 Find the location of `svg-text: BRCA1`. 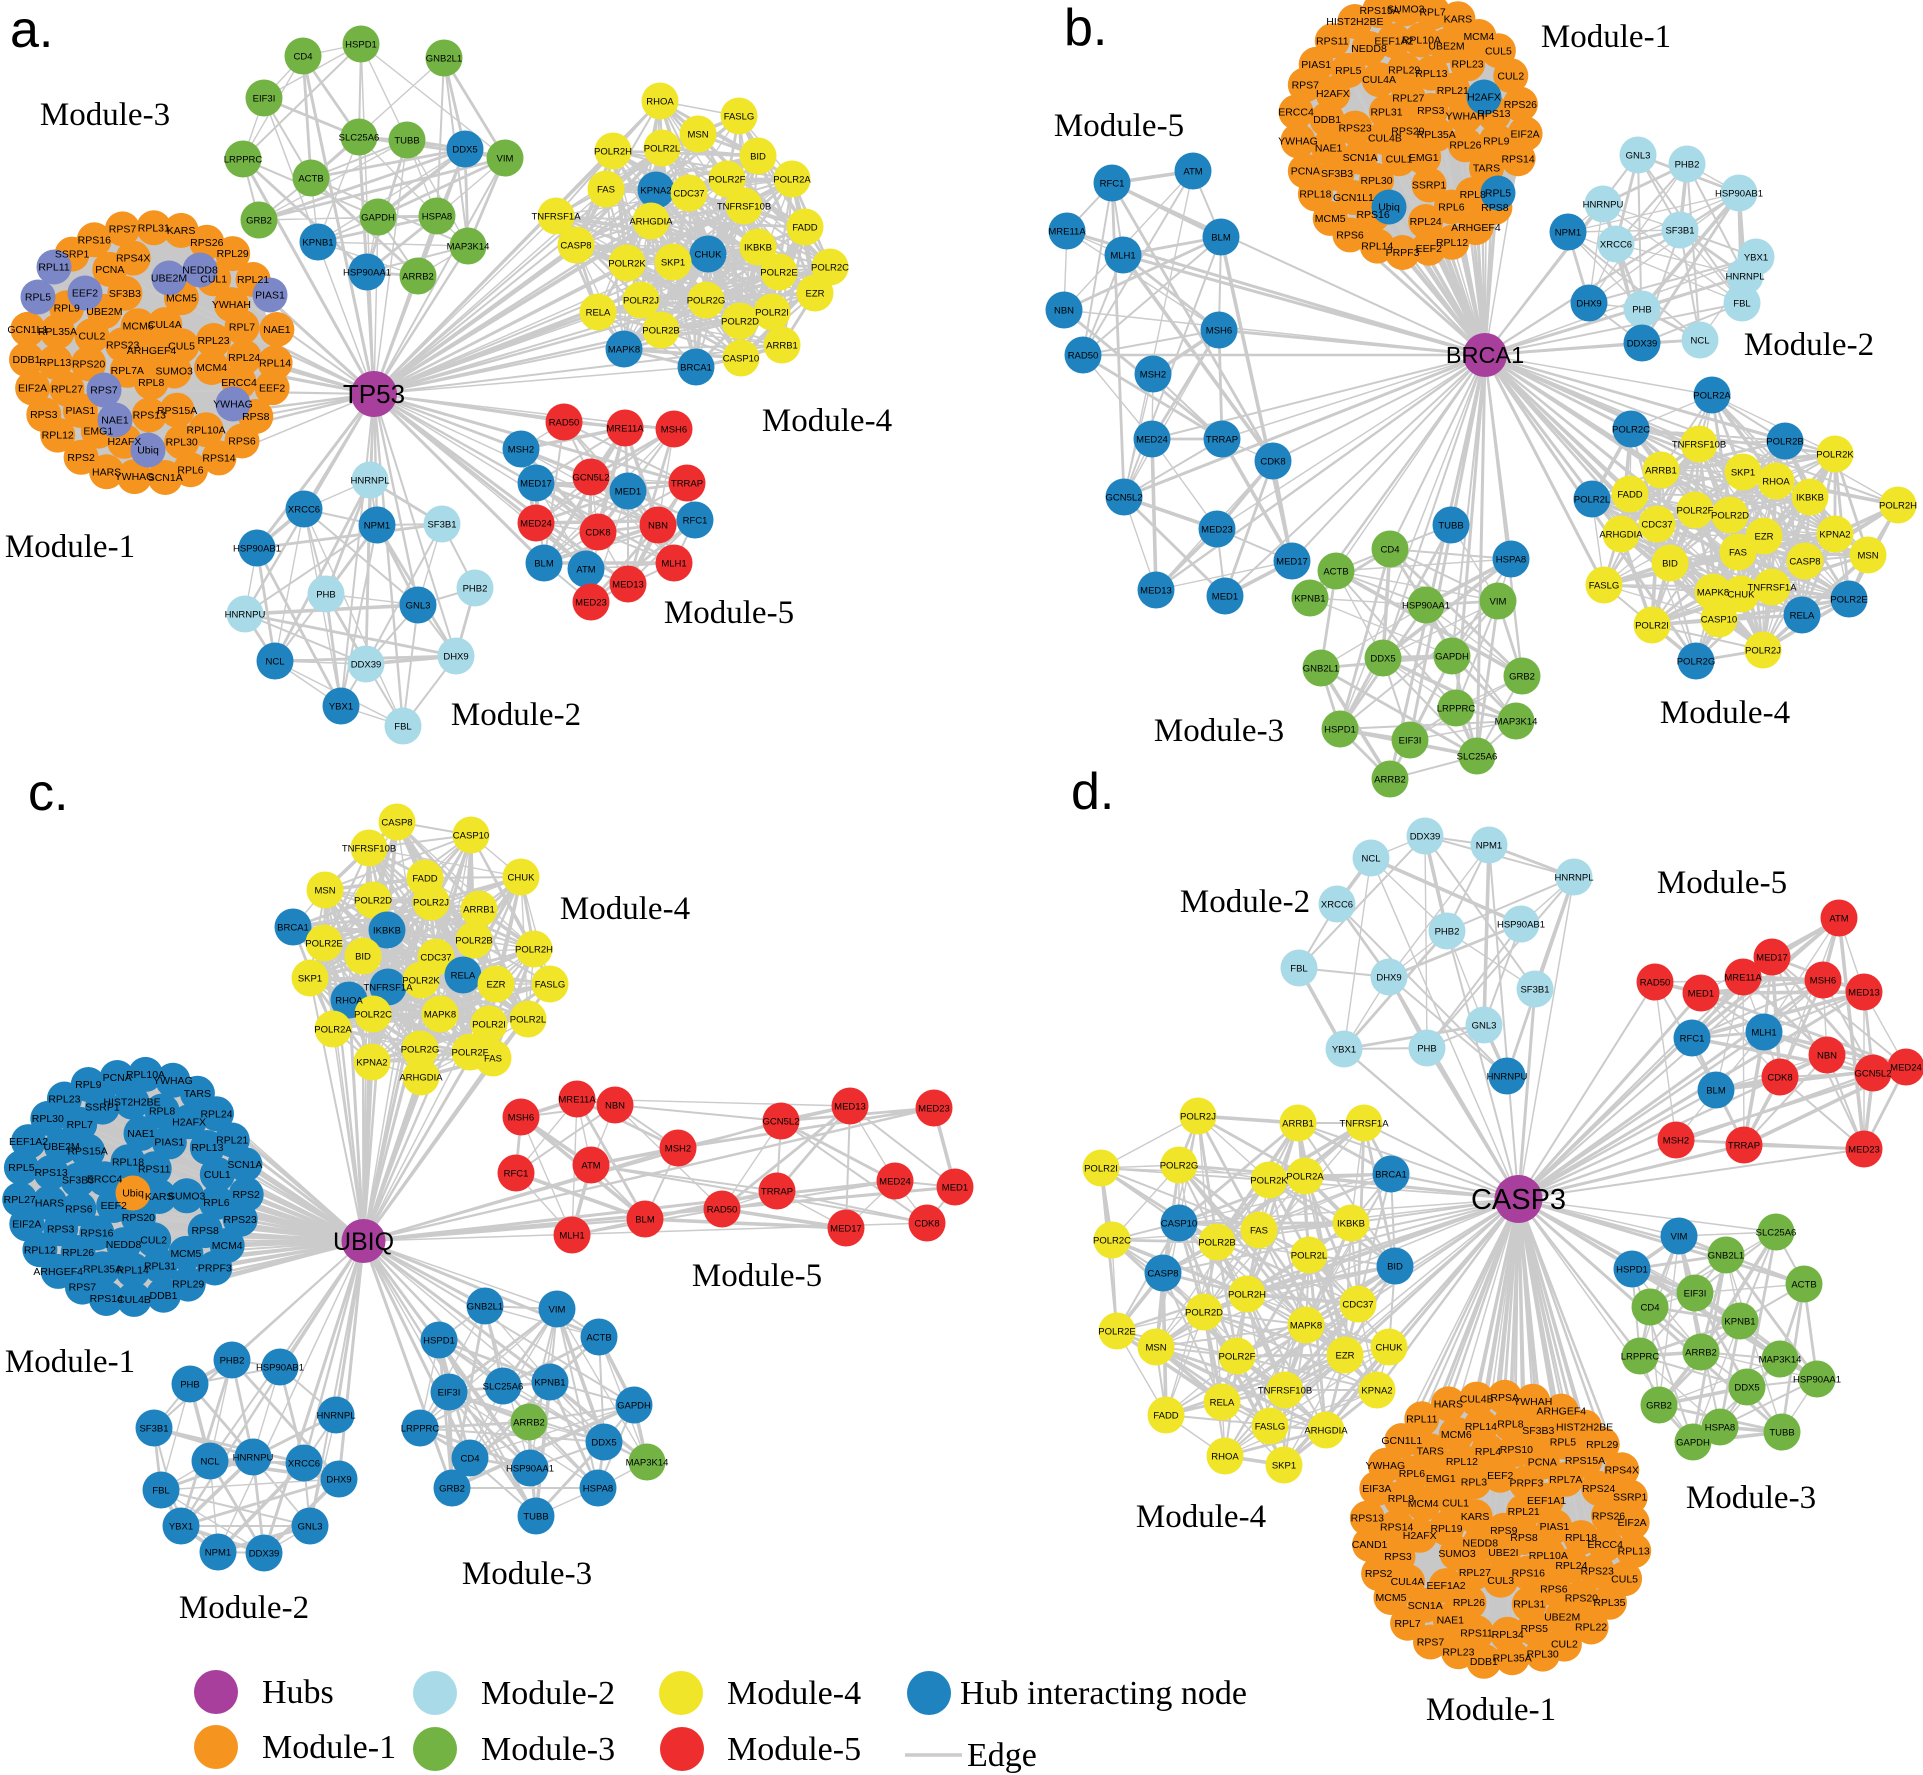

svg-text: BRCA1 is located at coordinates (696, 367).